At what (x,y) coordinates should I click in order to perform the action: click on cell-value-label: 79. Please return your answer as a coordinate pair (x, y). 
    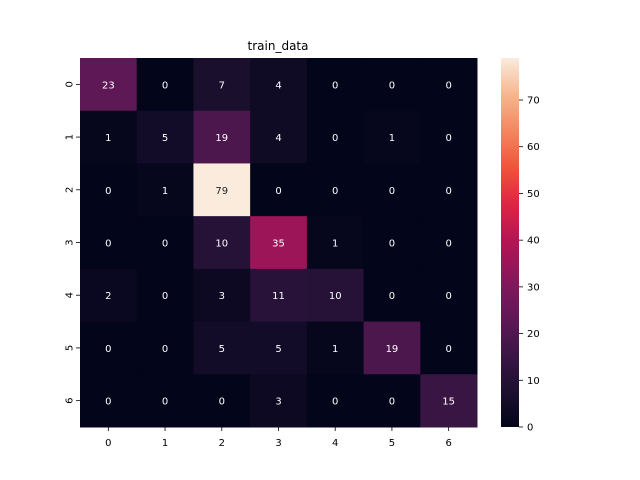
    Looking at the image, I should click on (221, 191).